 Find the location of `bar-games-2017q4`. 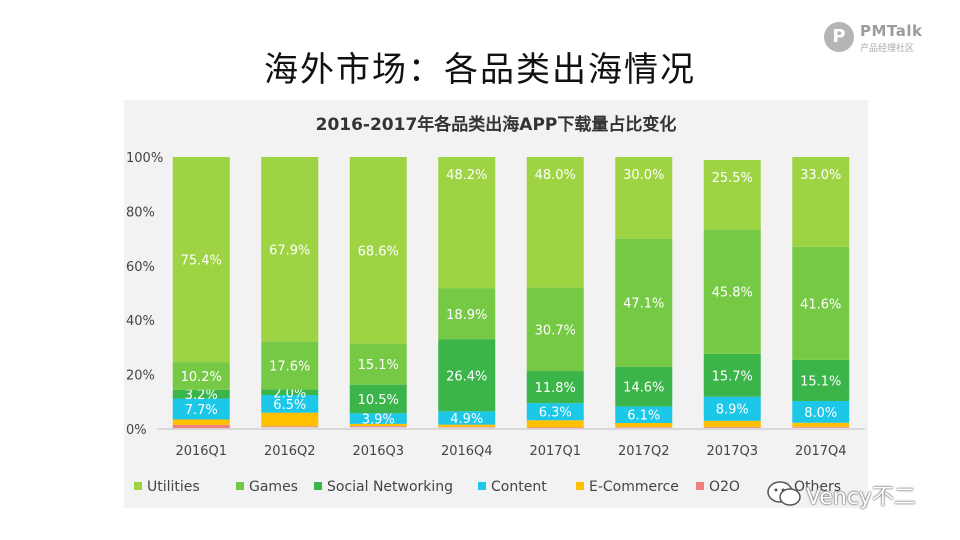

bar-games-2017q4 is located at coordinates (821, 303).